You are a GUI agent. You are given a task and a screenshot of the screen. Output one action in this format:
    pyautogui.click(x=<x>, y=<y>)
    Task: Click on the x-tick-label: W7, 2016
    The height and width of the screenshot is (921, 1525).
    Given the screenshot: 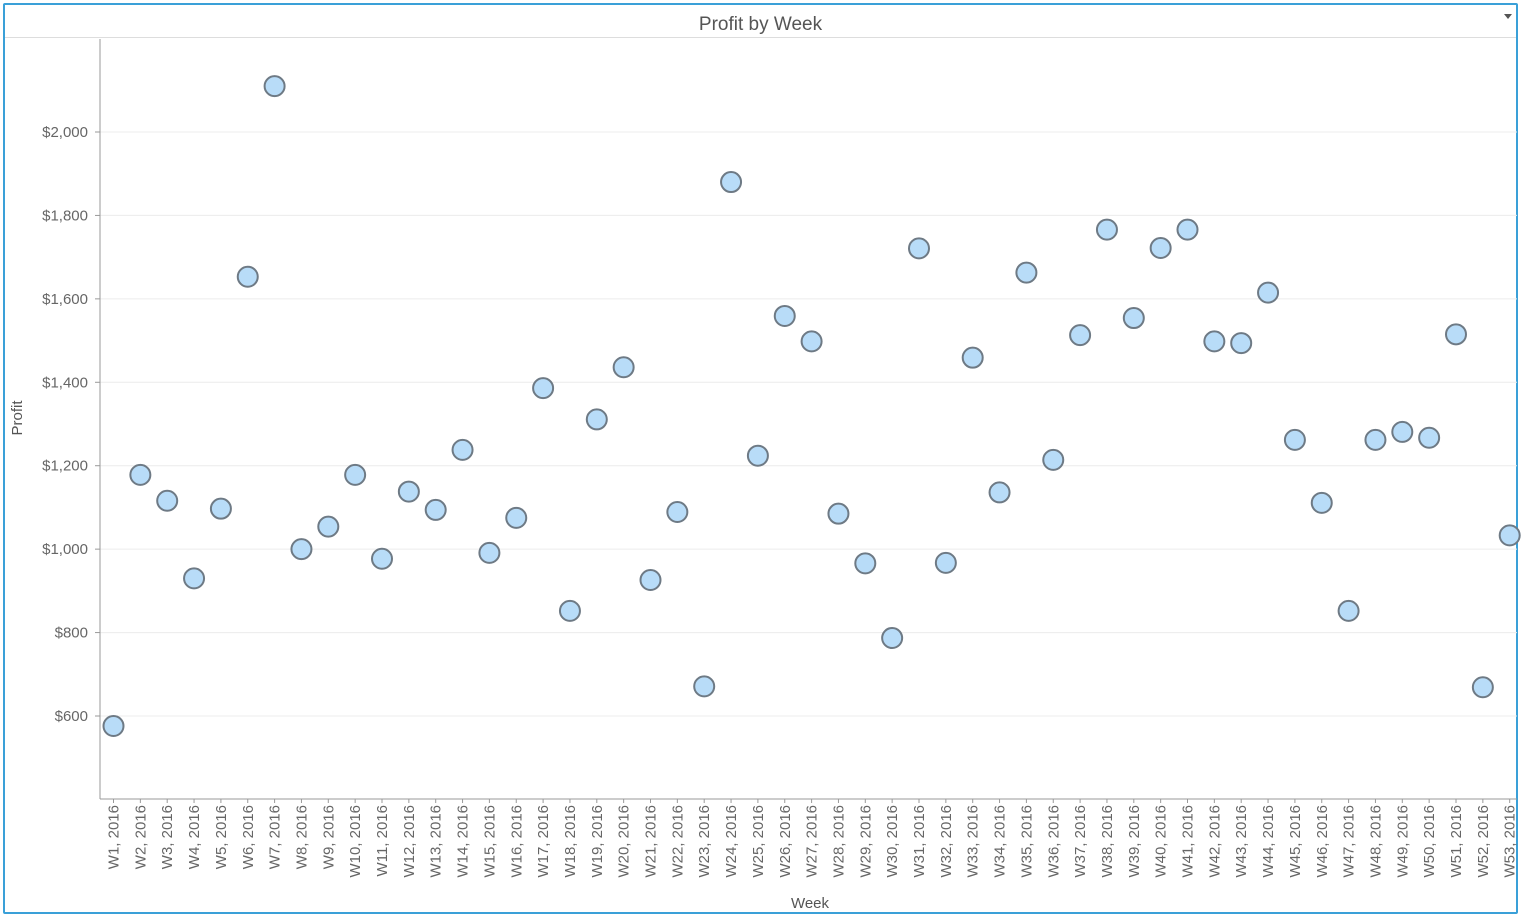 What is the action you would take?
    pyautogui.click(x=275, y=837)
    